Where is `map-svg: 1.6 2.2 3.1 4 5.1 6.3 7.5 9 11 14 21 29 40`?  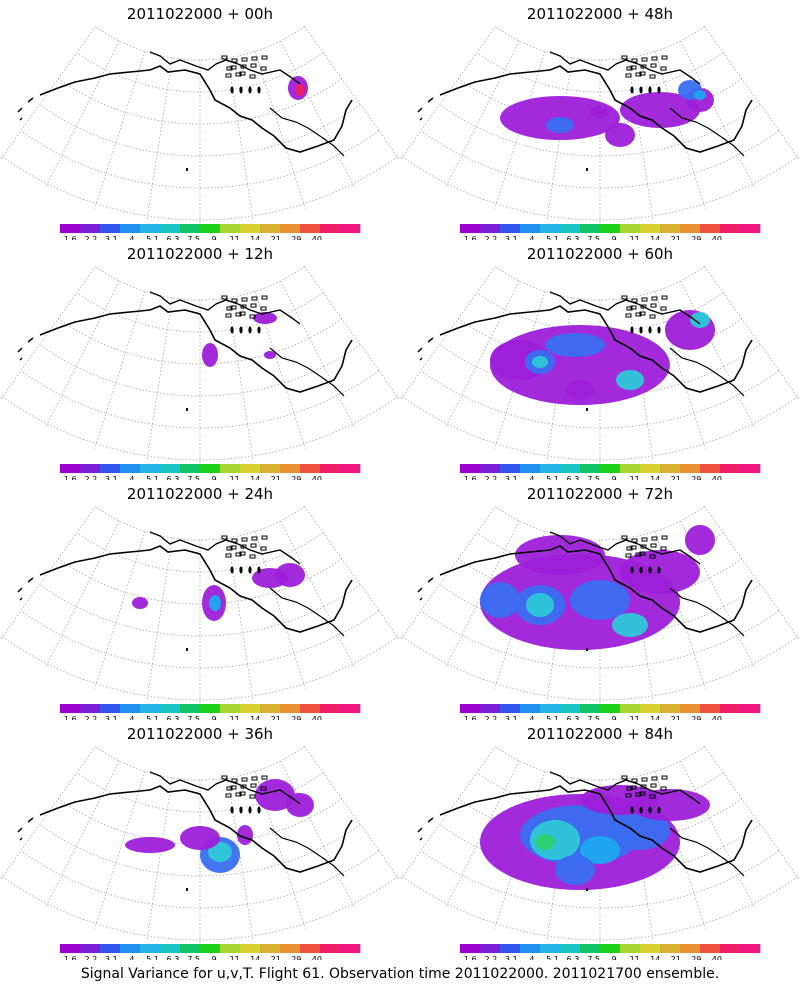
map-svg: 1.6 2.2 3.1 4 5.1 6.3 7.5 9 11 14 21 29 40 is located at coordinates (600, 853).